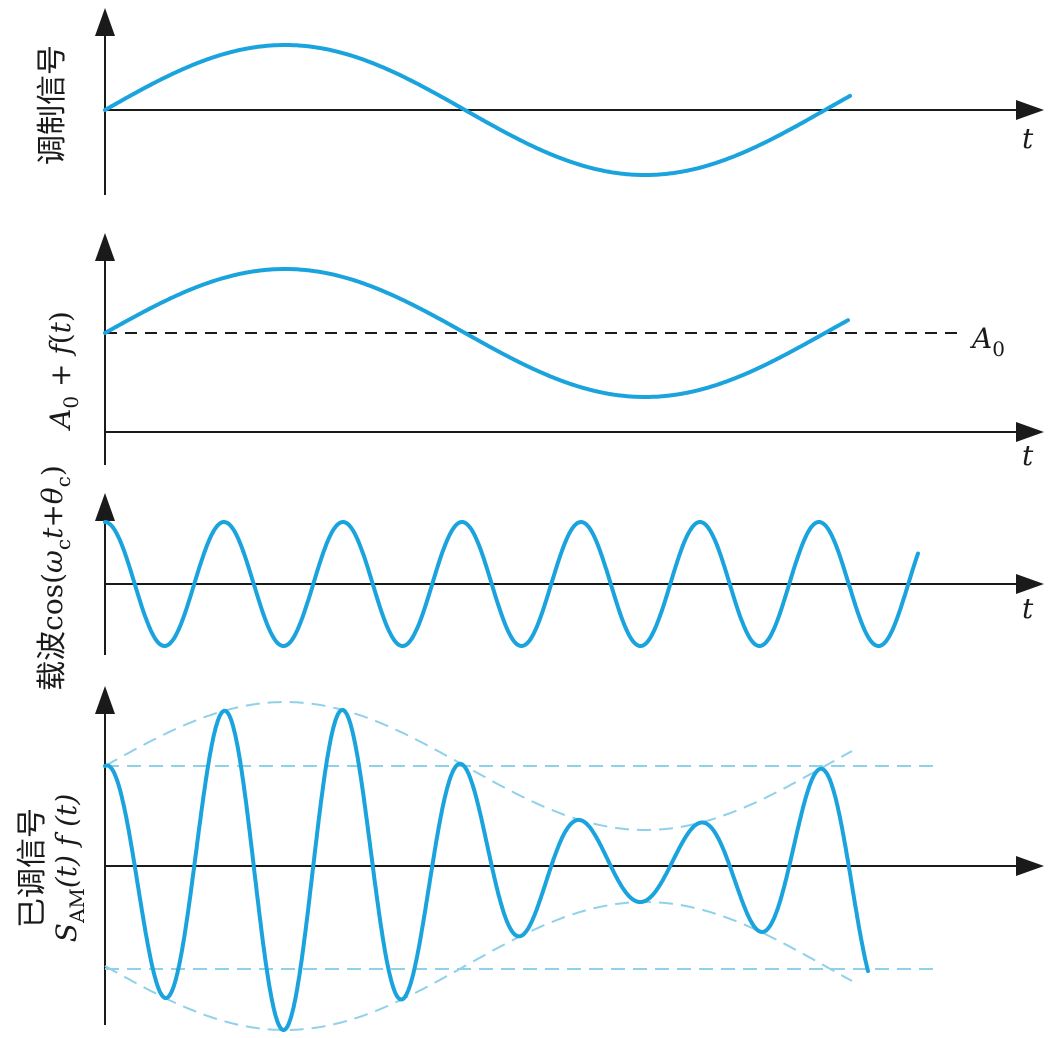  I want to click on x-axis-label-3: t, so click(1028, 608).